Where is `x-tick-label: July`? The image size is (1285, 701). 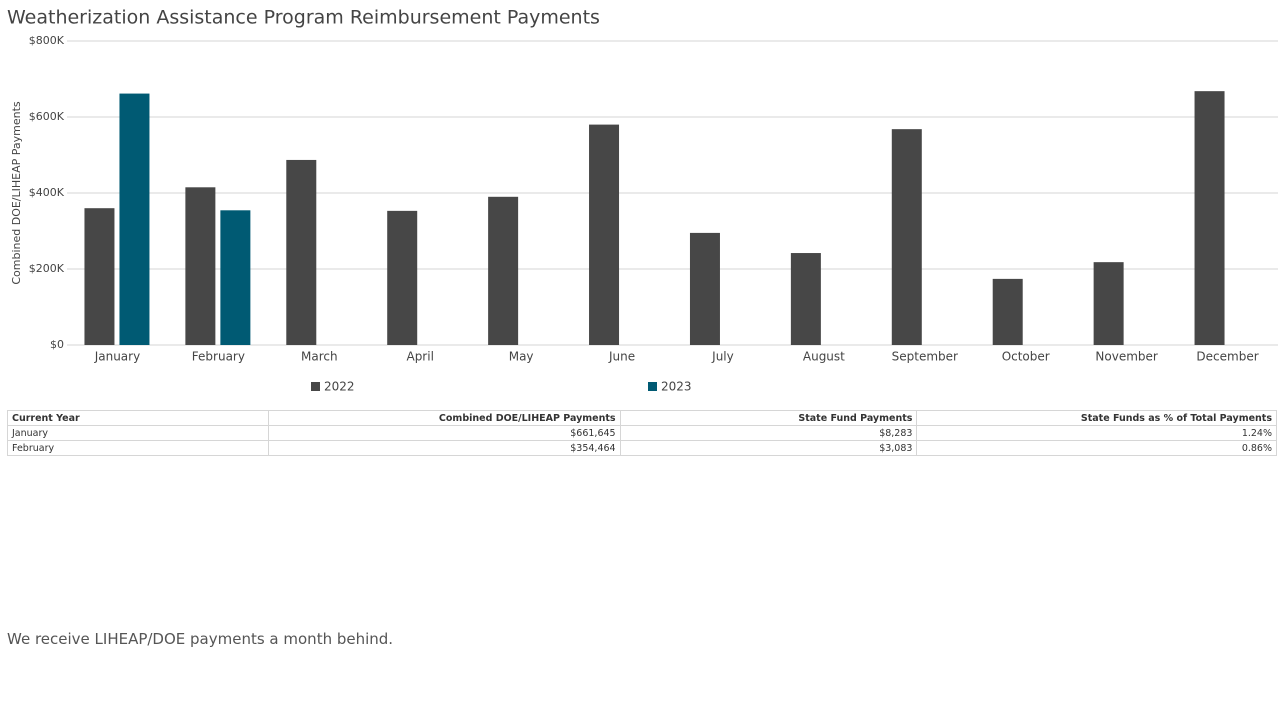 x-tick-label: July is located at coordinates (722, 357).